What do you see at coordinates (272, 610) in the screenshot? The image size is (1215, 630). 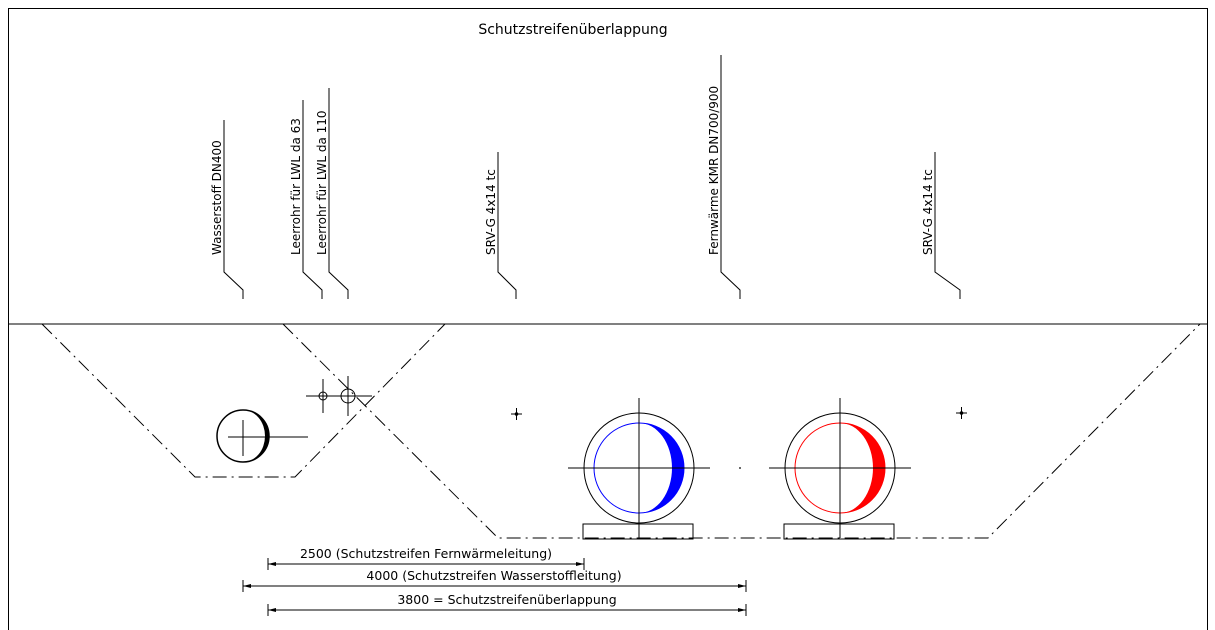 I see `dimension-overlap-arrow-left` at bounding box center [272, 610].